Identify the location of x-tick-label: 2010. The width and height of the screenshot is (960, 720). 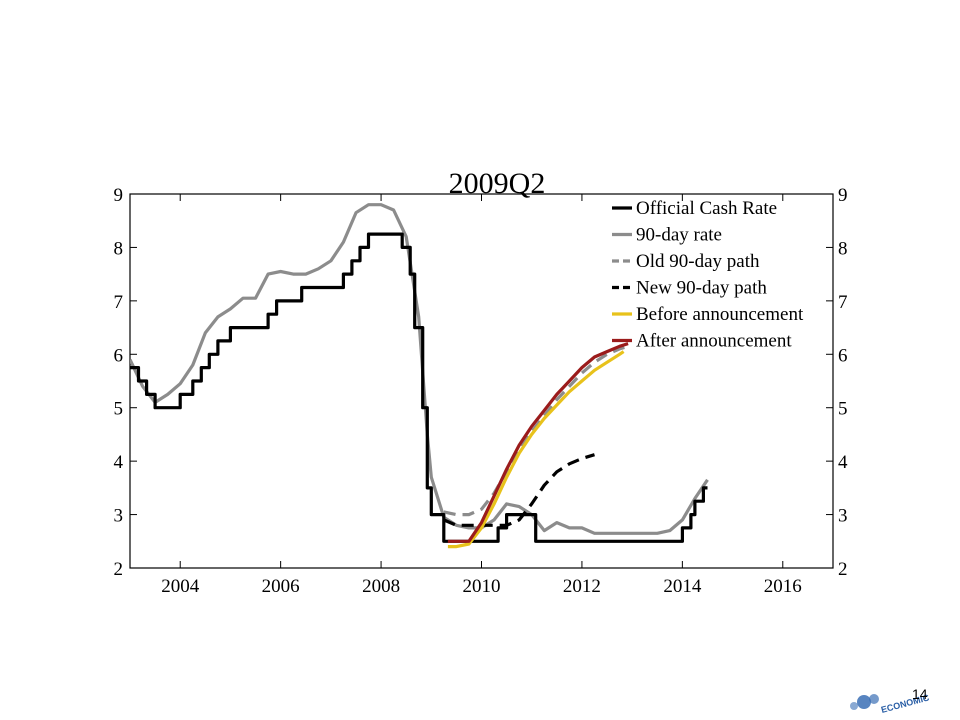
(482, 586).